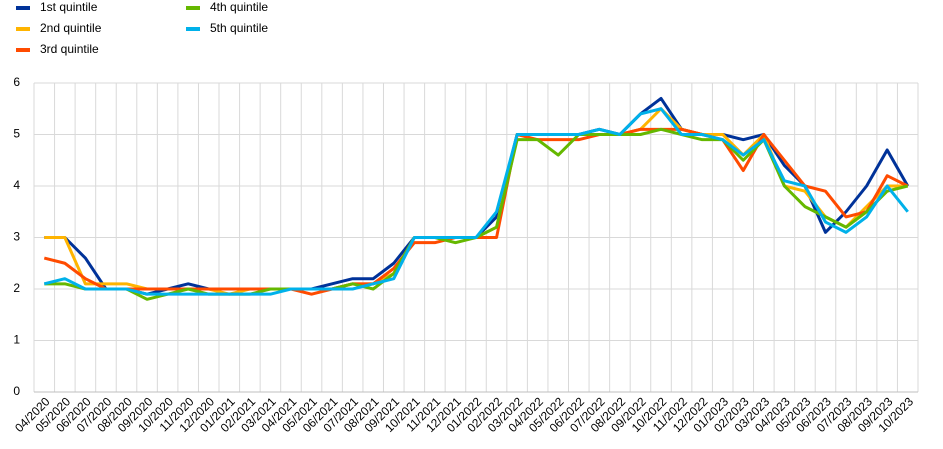 The height and width of the screenshot is (449, 943). I want to click on legend-label: 4th quintile, so click(239, 7).